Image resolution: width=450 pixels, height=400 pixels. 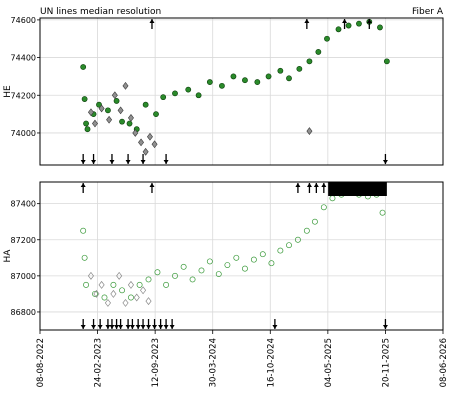 I want to click on down-marker-4-head, so click(x=112, y=327).